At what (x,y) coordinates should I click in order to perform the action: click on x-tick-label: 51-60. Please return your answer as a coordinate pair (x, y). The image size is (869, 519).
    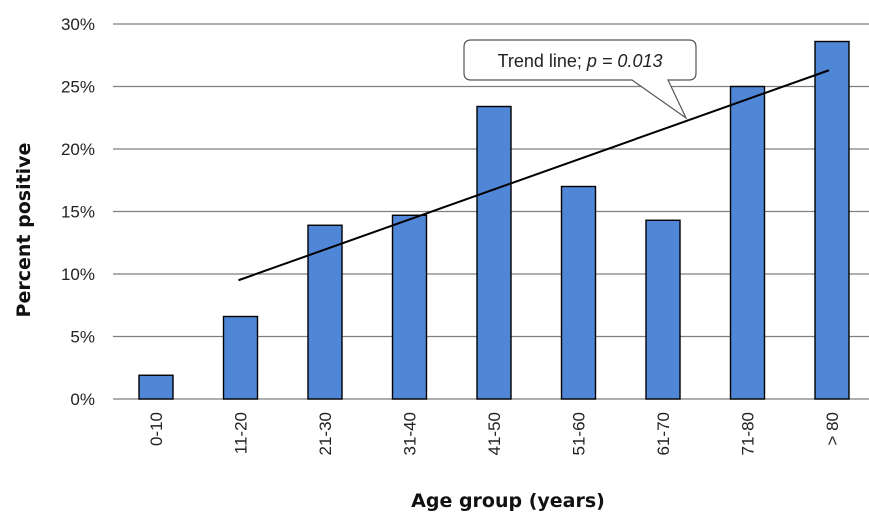
    Looking at the image, I should click on (579, 433).